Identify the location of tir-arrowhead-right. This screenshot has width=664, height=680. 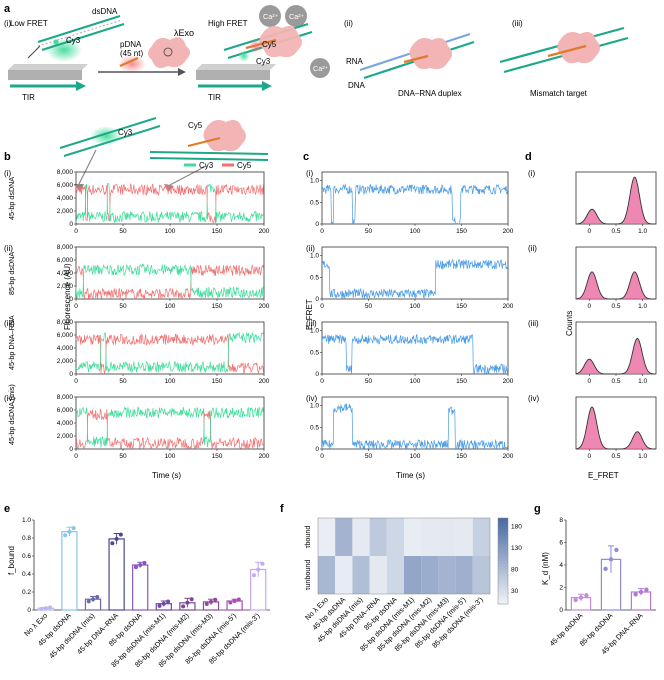
(267, 86).